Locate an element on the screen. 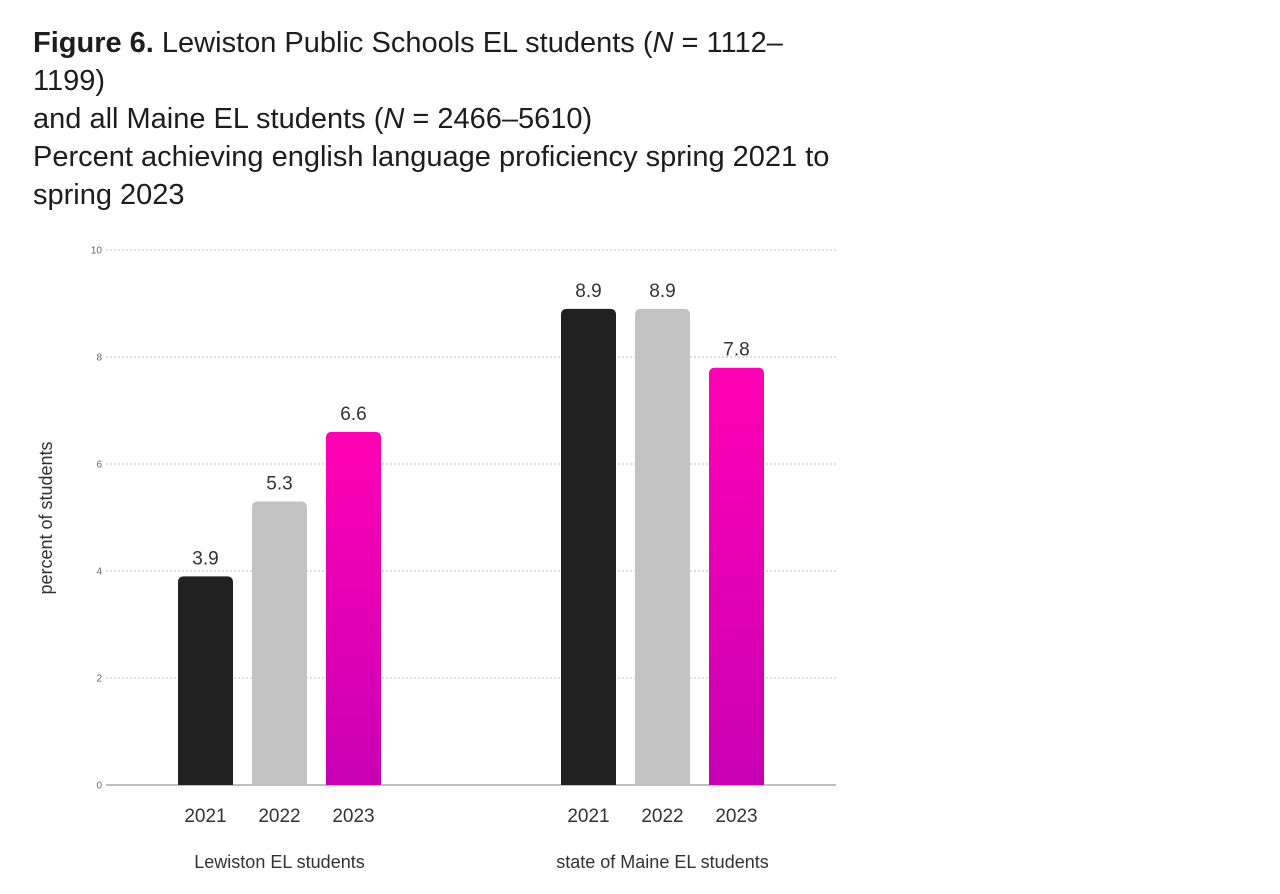  data-label: 5.3 is located at coordinates (279, 483).